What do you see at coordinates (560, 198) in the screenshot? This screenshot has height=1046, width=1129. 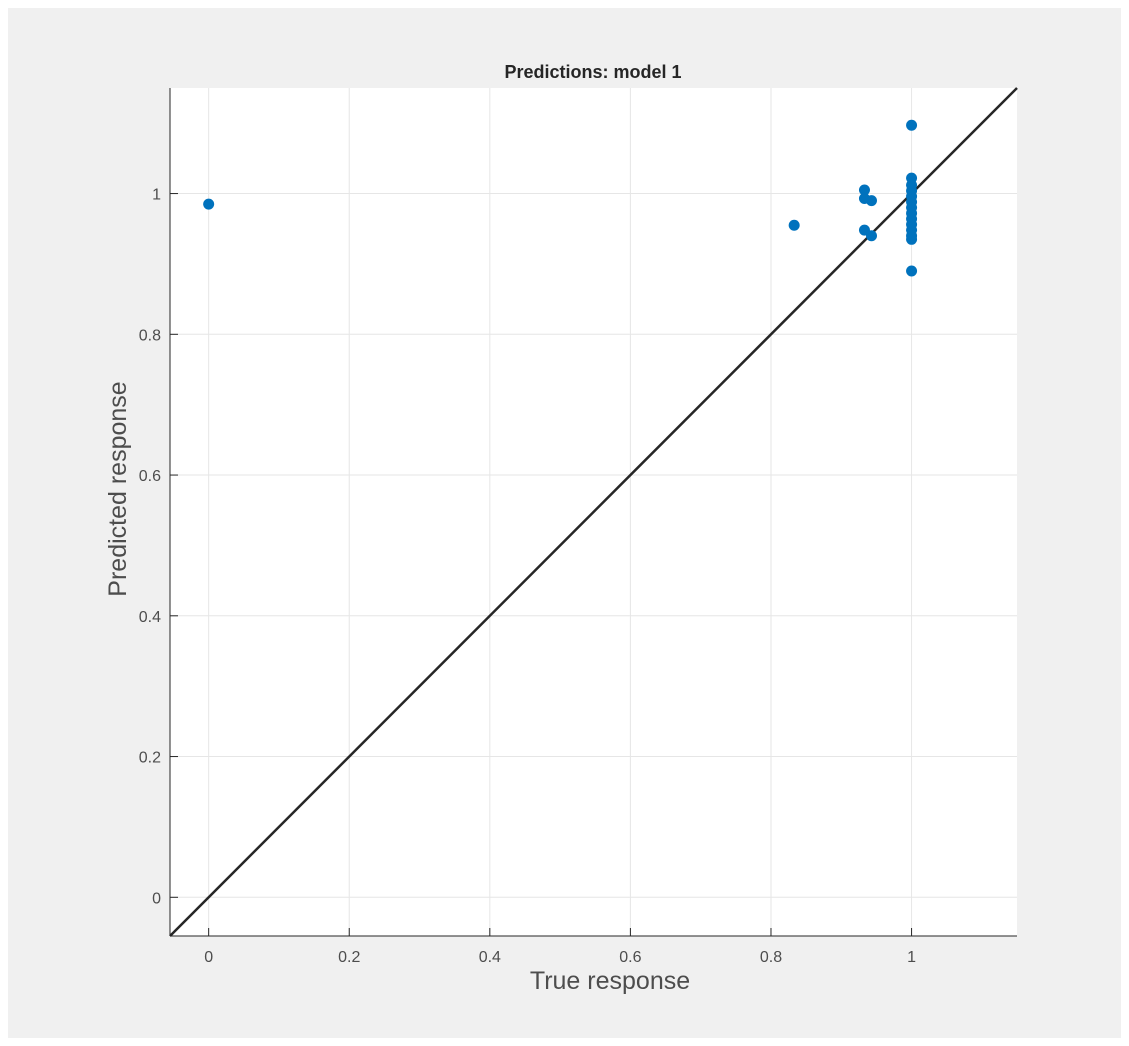 I see `data-points` at bounding box center [560, 198].